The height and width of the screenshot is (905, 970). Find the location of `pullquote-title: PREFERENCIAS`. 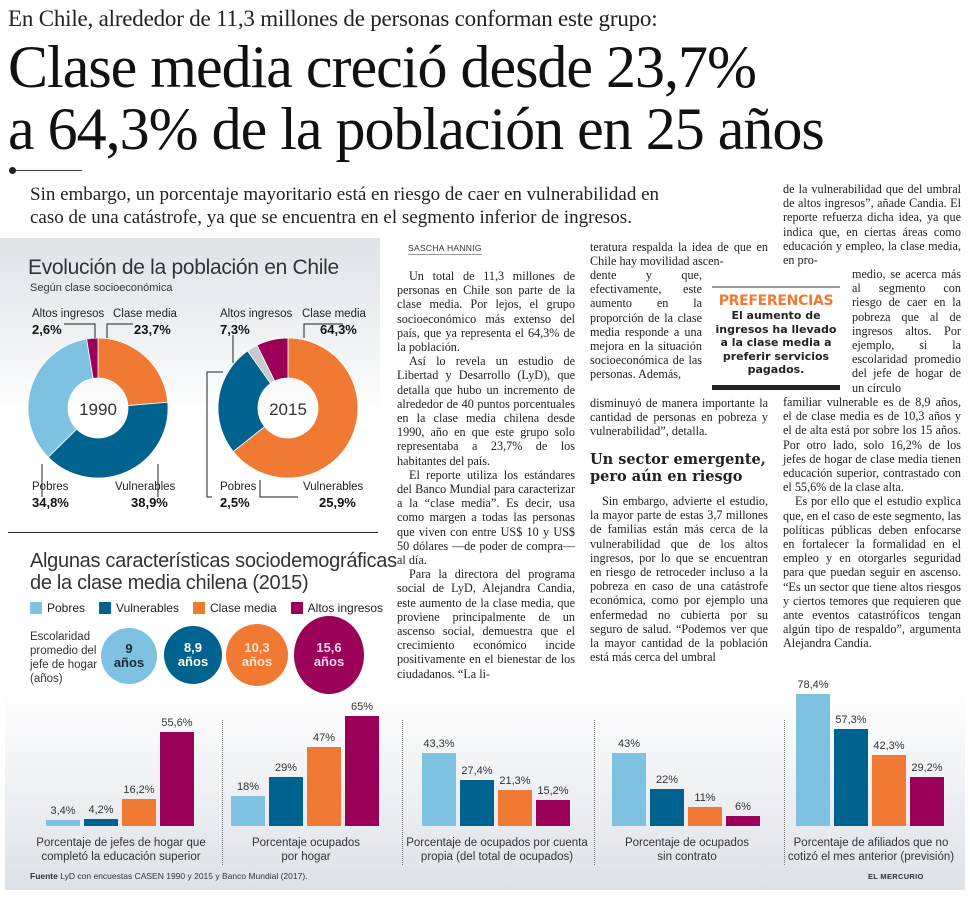

pullquote-title: PREFERENCIAS is located at coordinates (776, 301).